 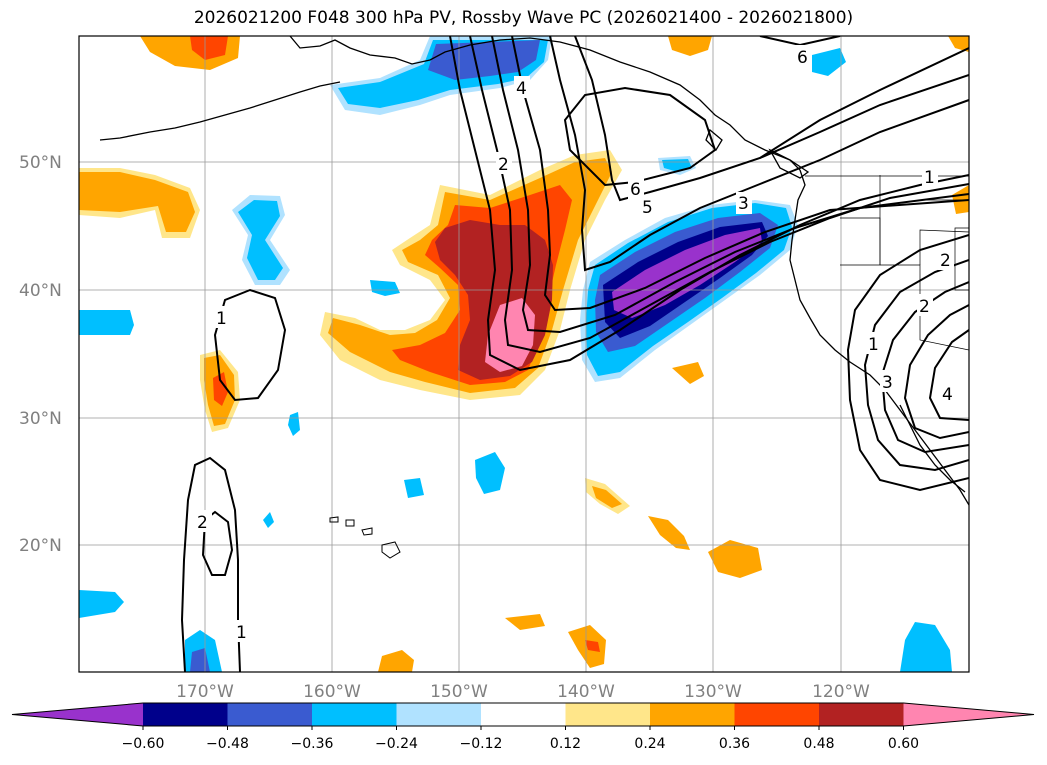 I want to click on political-borders, so click(x=887, y=263).